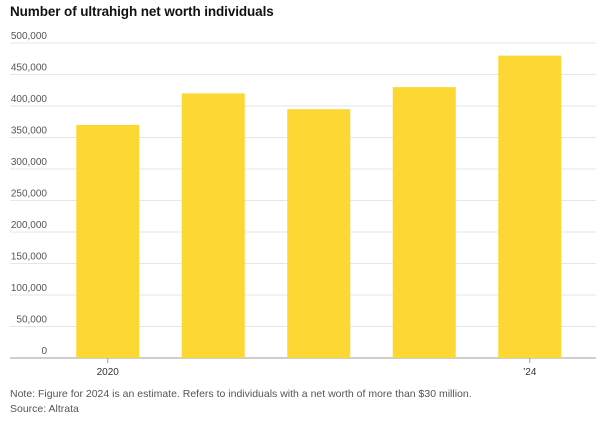  Describe the element at coordinates (31, 320) in the screenshot. I see `y-tick-label: 50,000` at that location.